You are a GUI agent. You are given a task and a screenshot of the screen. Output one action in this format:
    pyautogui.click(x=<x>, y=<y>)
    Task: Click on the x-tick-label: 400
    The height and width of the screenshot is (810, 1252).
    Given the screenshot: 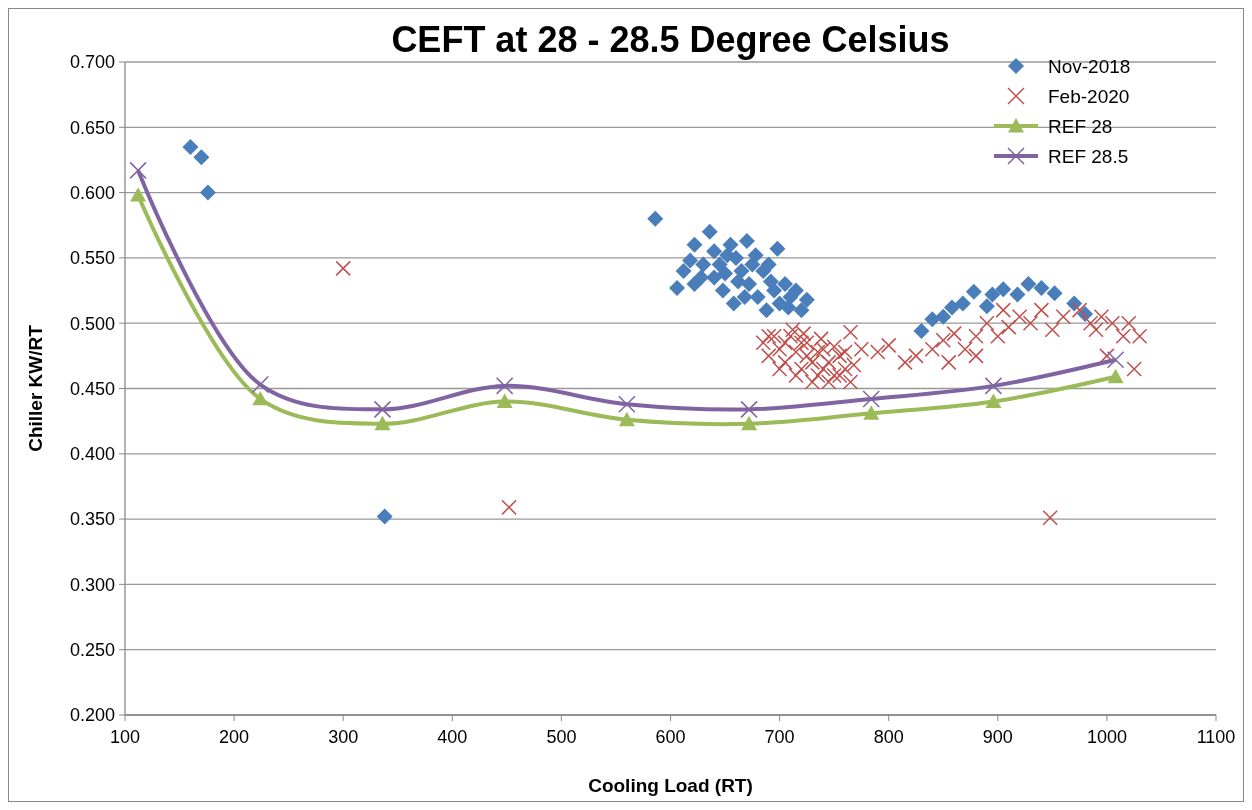 What is the action you would take?
    pyautogui.click(x=452, y=737)
    